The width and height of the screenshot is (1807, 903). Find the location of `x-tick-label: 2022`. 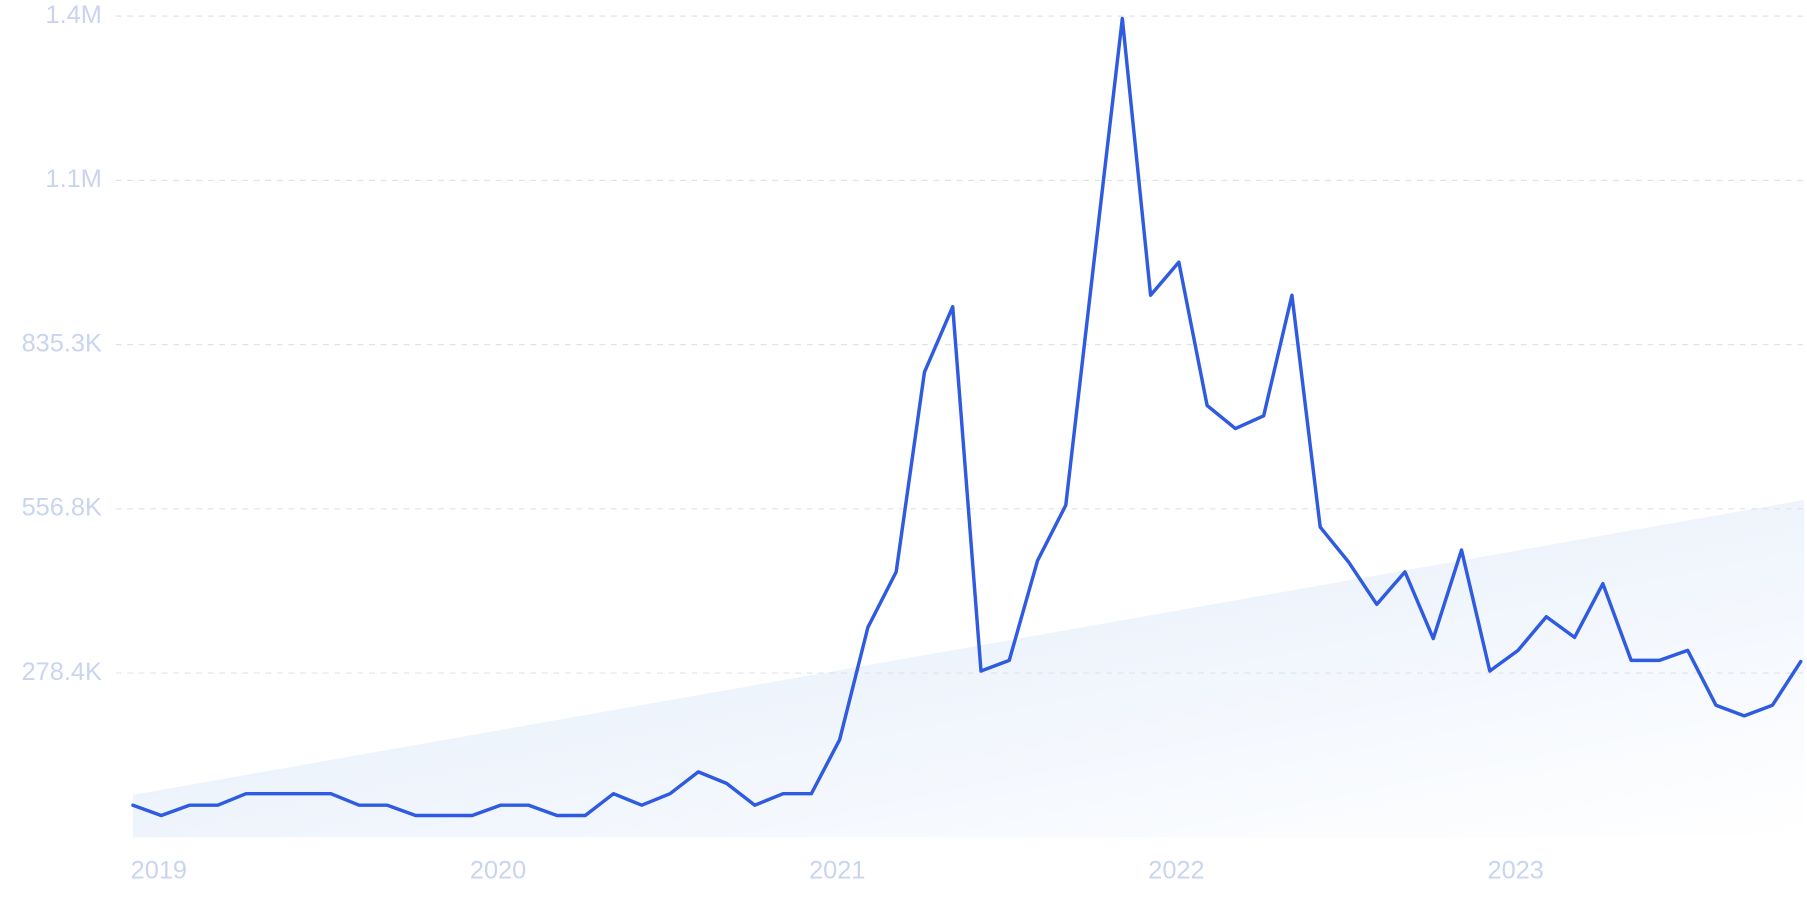

x-tick-label: 2022 is located at coordinates (1176, 871).